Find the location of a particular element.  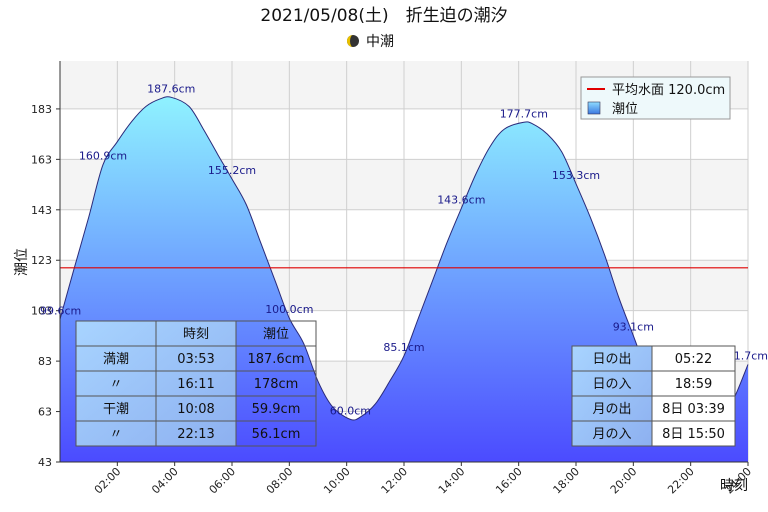

tide-table-cell: 178cm is located at coordinates (276, 384).